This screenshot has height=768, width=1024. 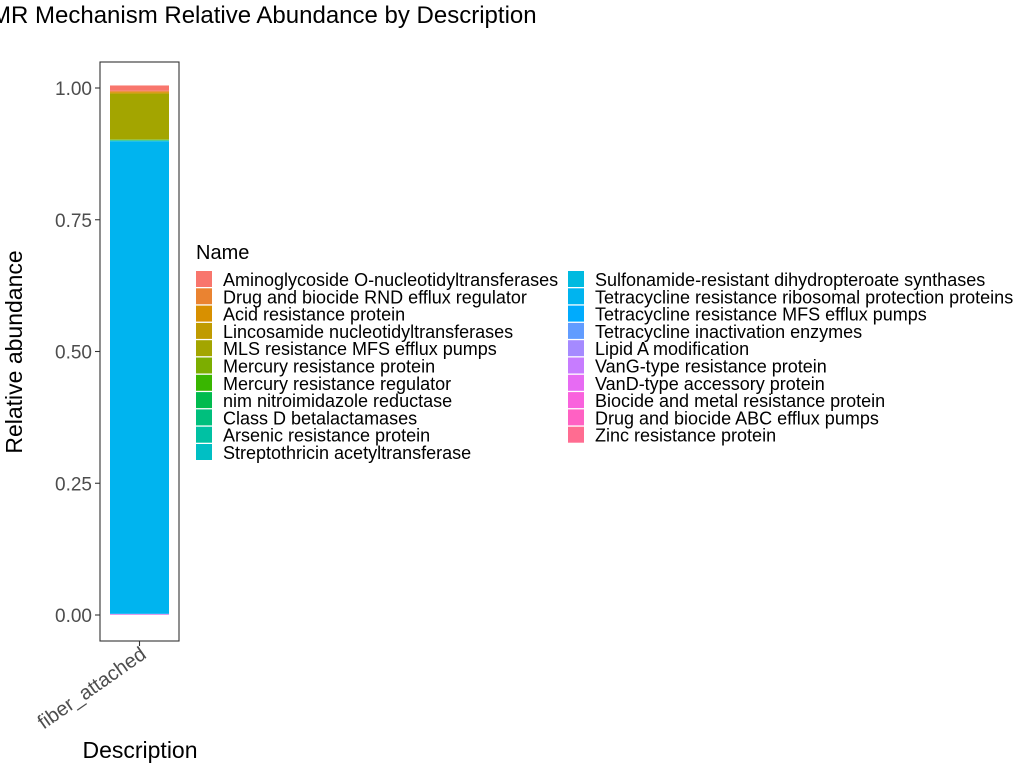 What do you see at coordinates (740, 401) in the screenshot?
I see `legend-label: Biocide and metal resistance protein` at bounding box center [740, 401].